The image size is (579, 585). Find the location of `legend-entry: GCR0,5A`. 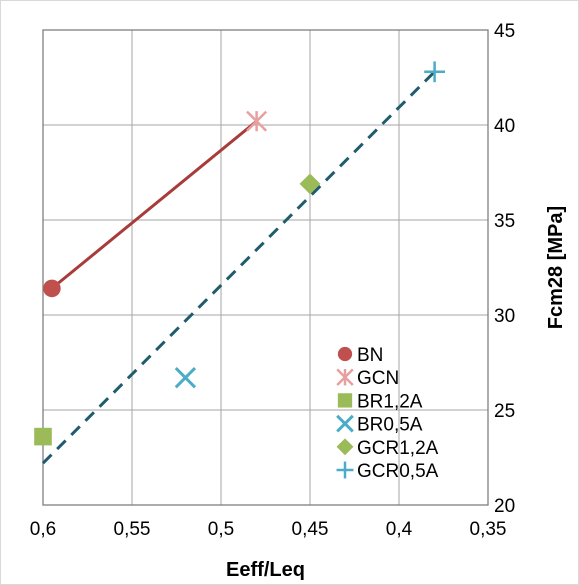

legend-entry: GCR0,5A is located at coordinates (387, 471).